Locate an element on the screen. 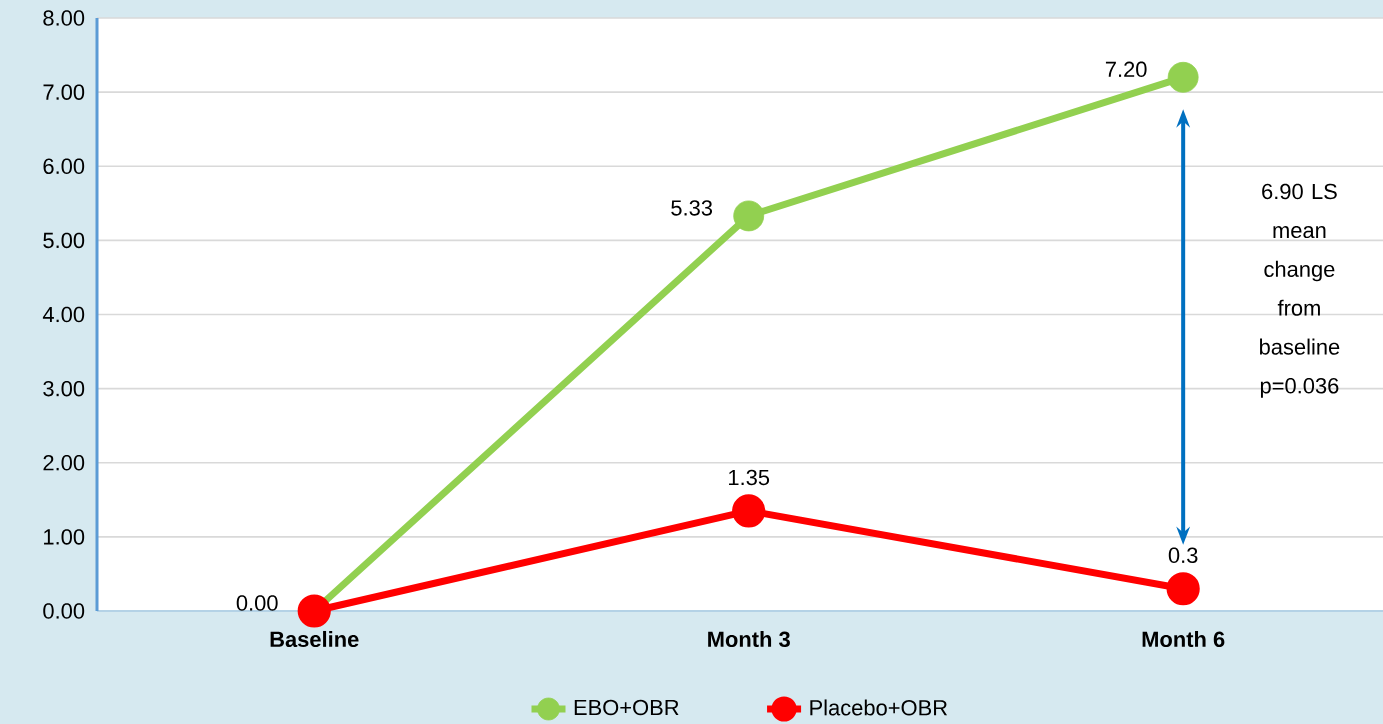  y-tick-label: 3.00 is located at coordinates (64, 388).